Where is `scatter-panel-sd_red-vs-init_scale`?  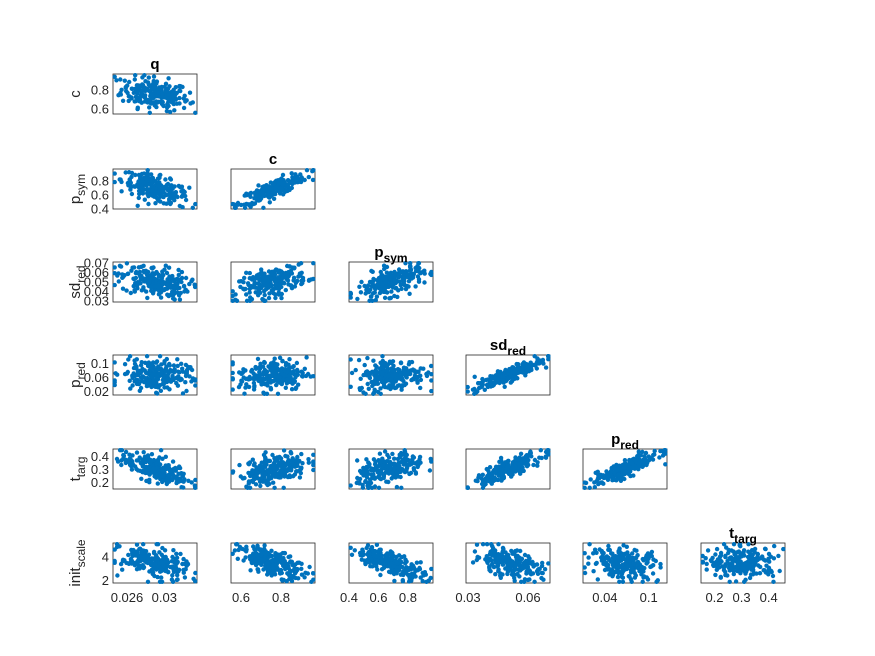
scatter-panel-sd_red-vs-init_scale is located at coordinates (508, 563).